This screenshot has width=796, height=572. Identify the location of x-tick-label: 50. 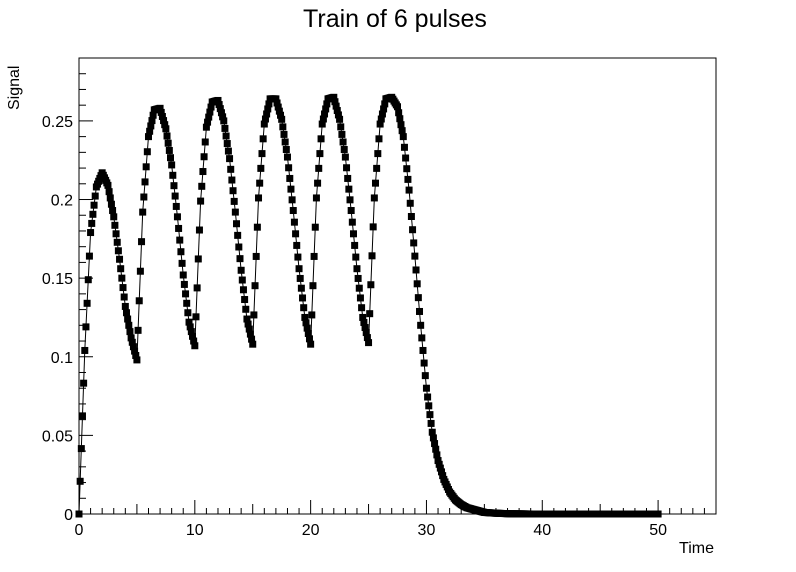
(658, 530).